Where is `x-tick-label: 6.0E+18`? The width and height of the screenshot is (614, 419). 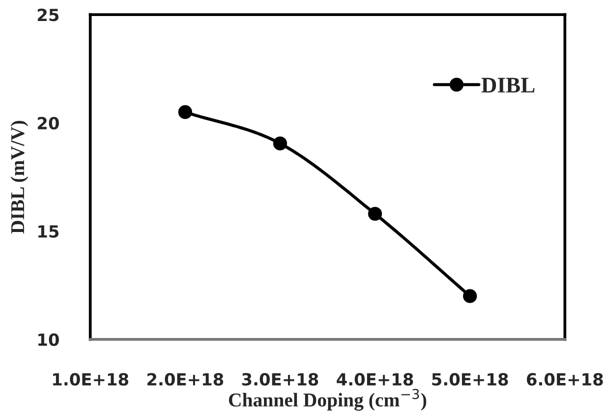 x-tick-label: 6.0E+18 is located at coordinates (564, 379).